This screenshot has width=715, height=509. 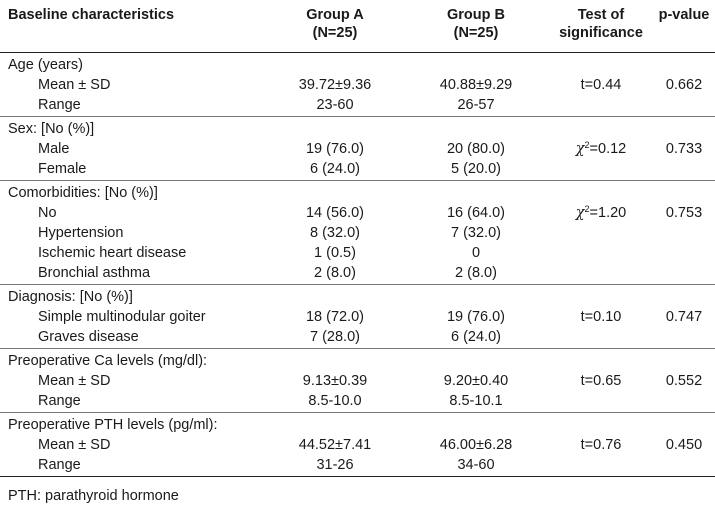 I want to click on section-title: Age (years), so click(x=45, y=65).